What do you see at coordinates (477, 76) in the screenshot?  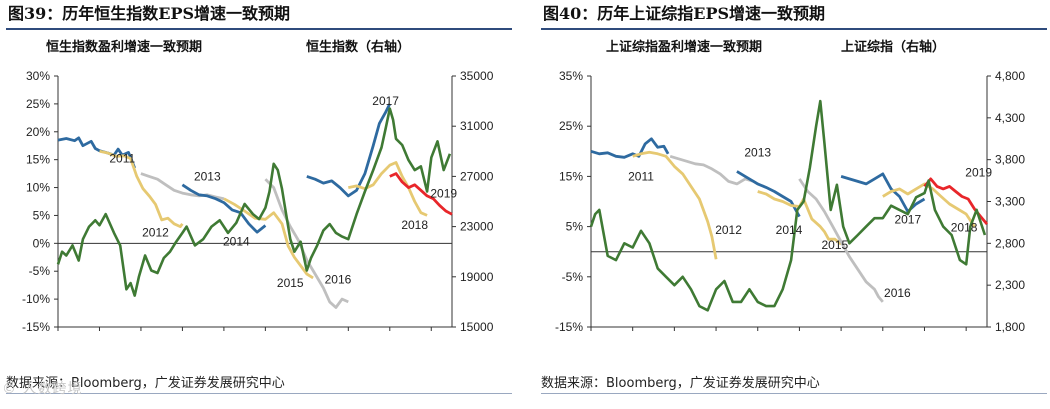 I see `right-tick-label: 35000` at bounding box center [477, 76].